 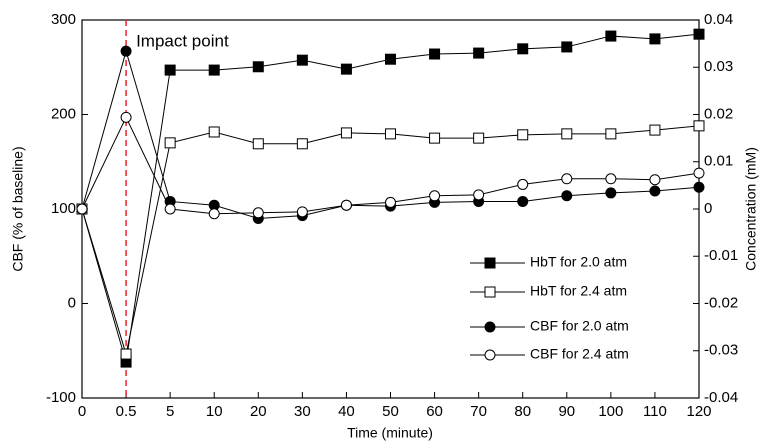 What do you see at coordinates (698, 411) in the screenshot?
I see `x-tick-label: 120` at bounding box center [698, 411].